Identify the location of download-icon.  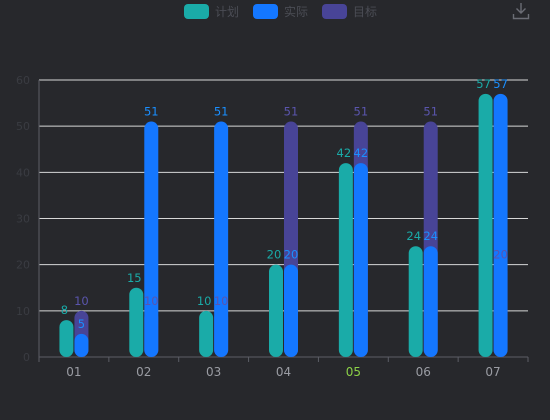
(521, 11).